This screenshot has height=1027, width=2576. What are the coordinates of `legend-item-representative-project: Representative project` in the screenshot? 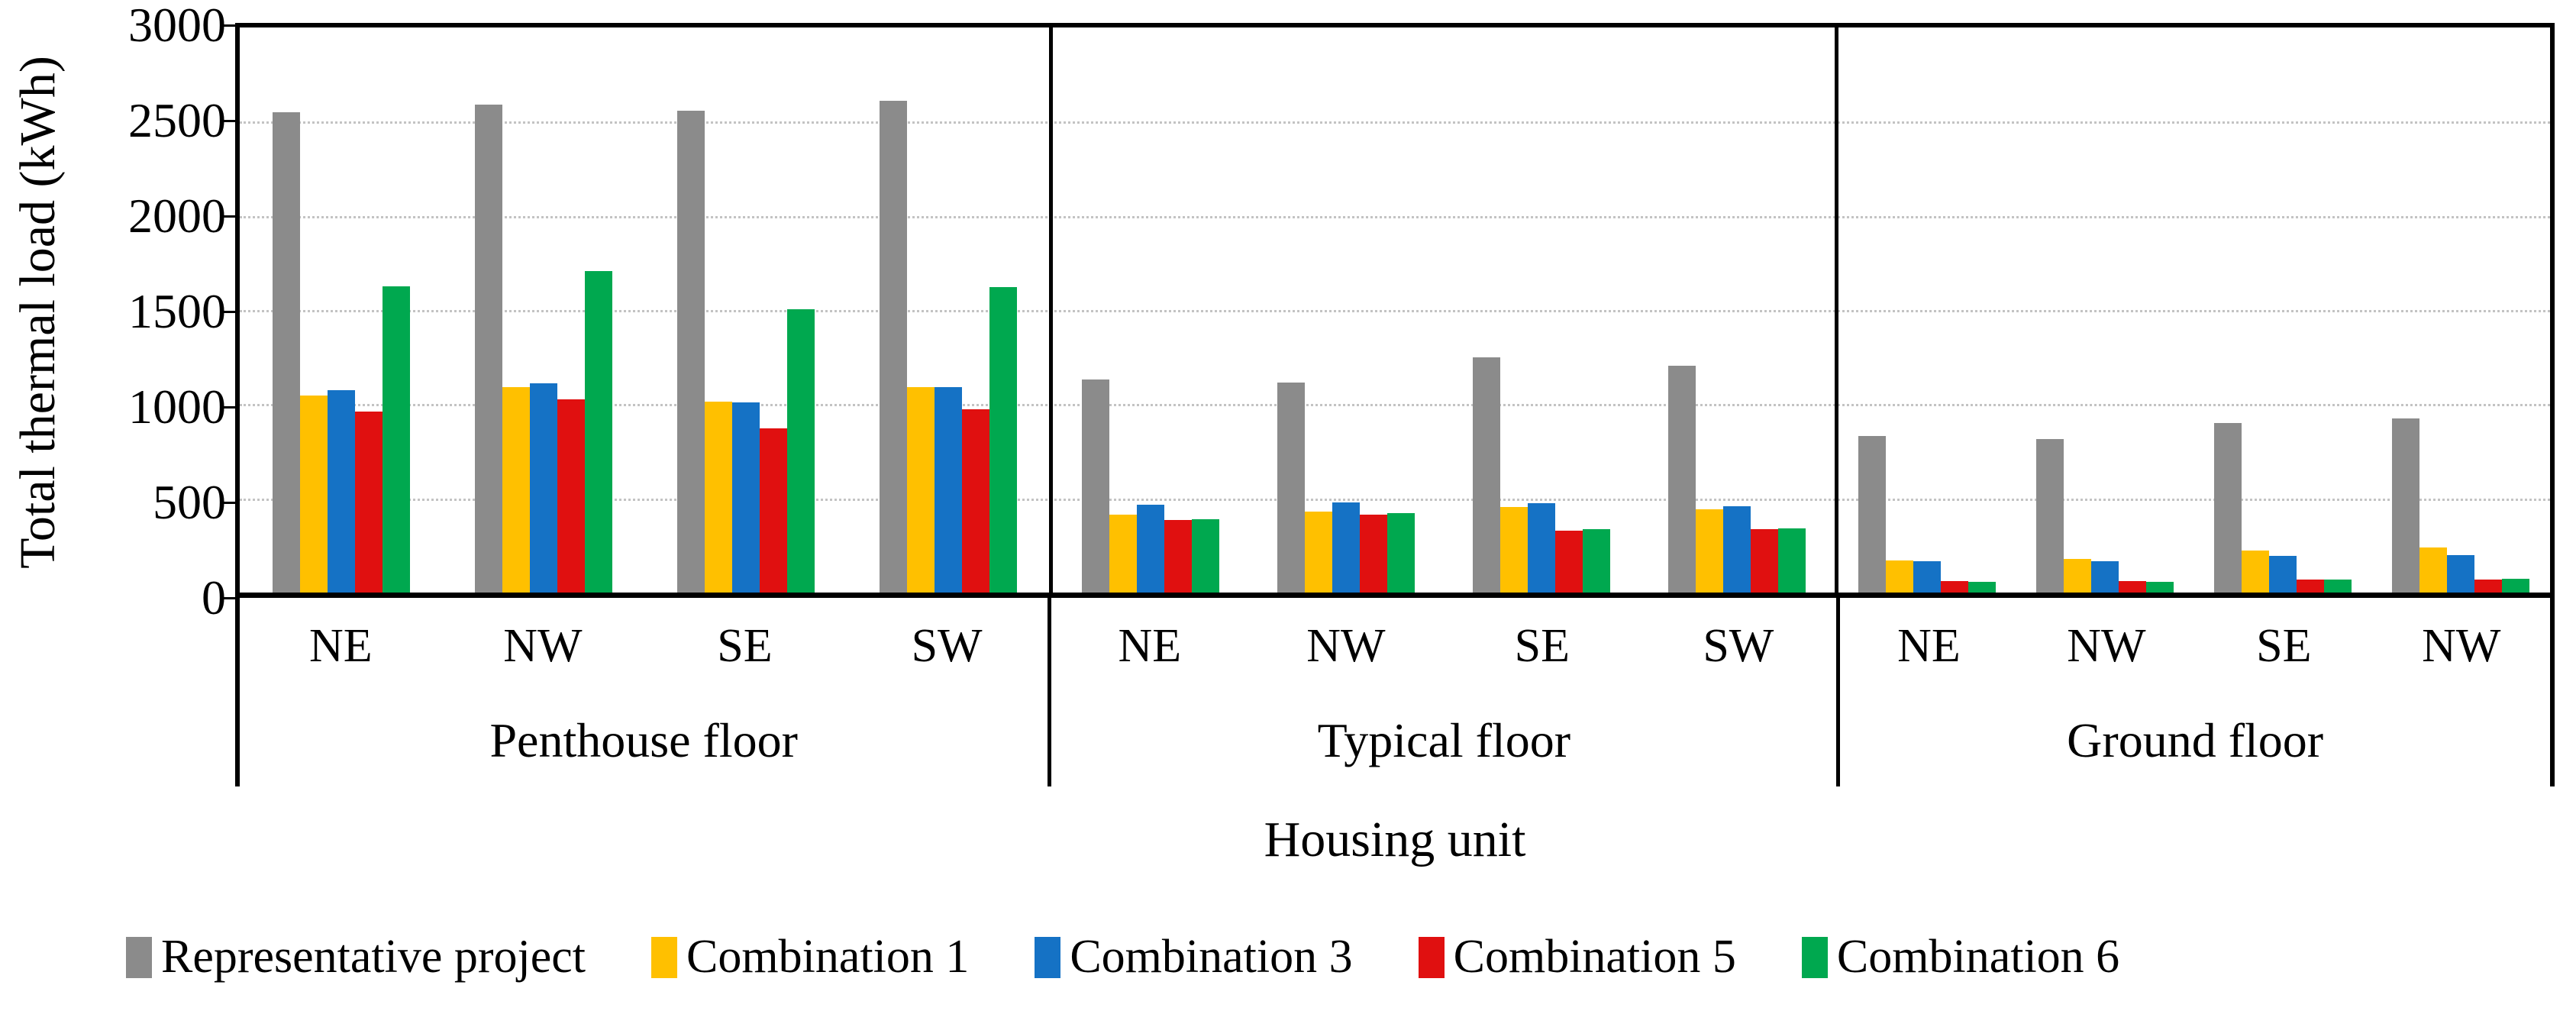 It's located at (356, 957).